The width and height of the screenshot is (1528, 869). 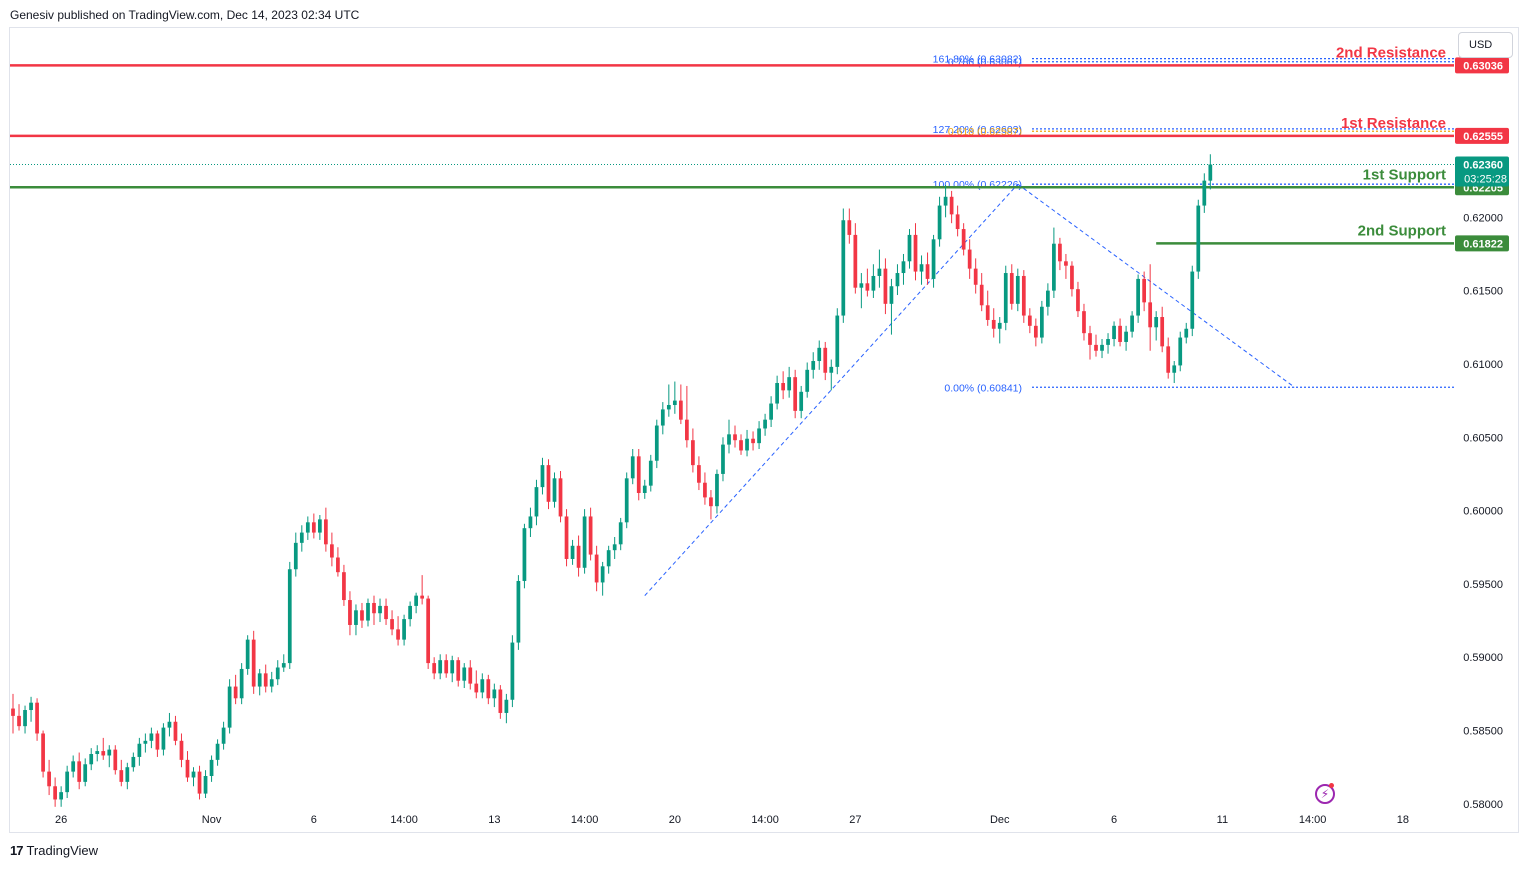 What do you see at coordinates (977, 130) in the screenshot?
I see `fib-label: 127.20% (0.62603)` at bounding box center [977, 130].